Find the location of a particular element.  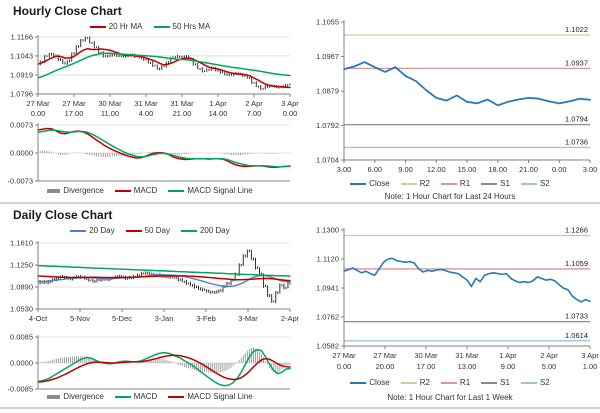

svg-text: 14.00 is located at coordinates (218, 113).